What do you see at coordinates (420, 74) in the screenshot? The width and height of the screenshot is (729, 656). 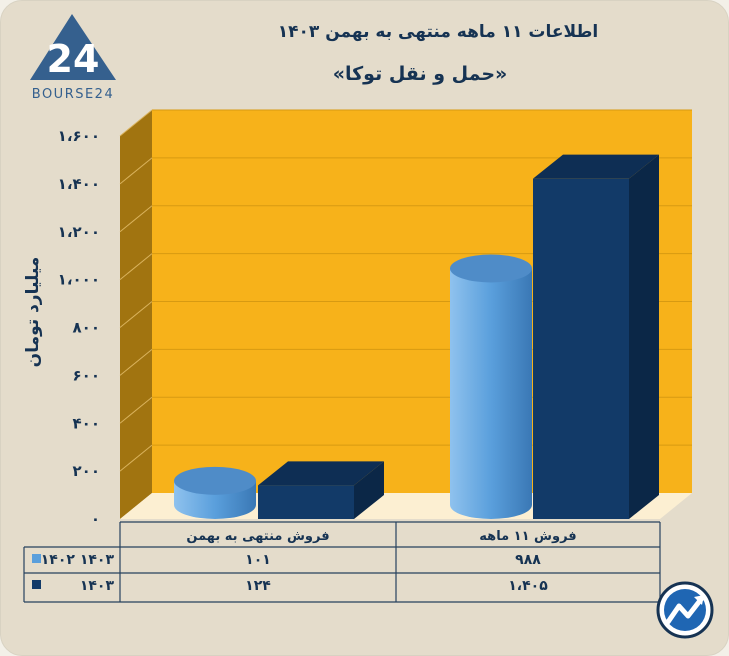 I see `chart-subtitle: «حمل و نقل توکا»` at bounding box center [420, 74].